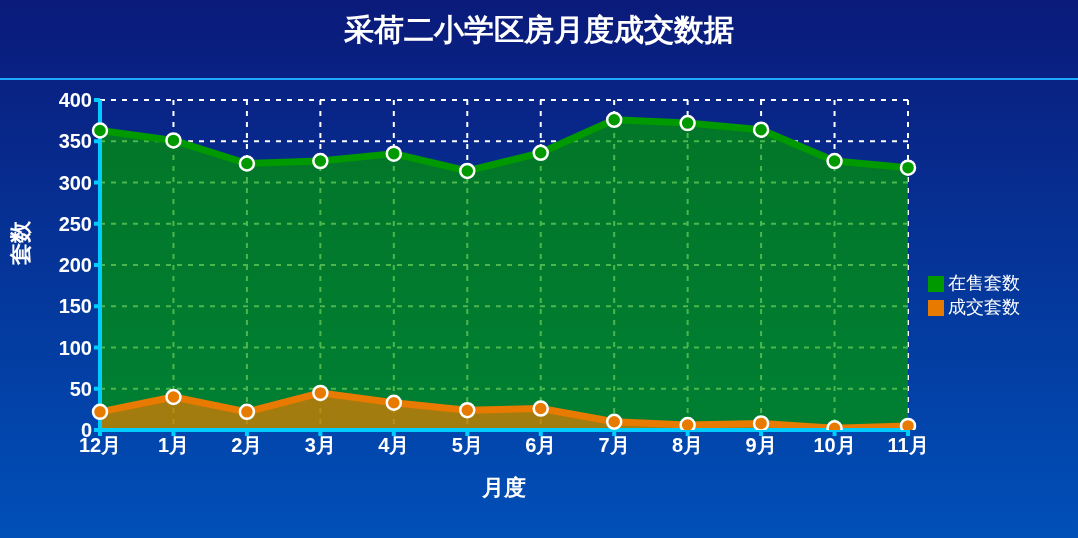 The height and width of the screenshot is (538, 1078). Describe the element at coordinates (247, 445) in the screenshot. I see `x-tick-label: 2月` at that location.